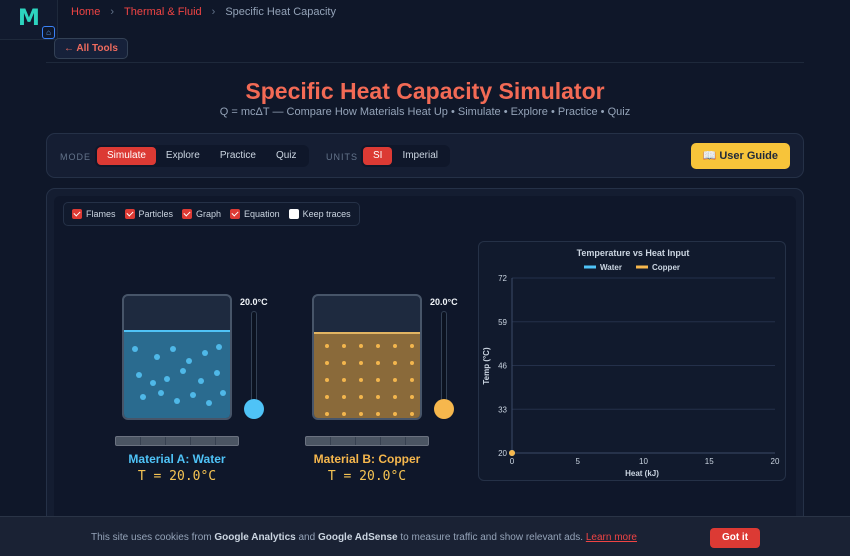 The width and height of the screenshot is (850, 556). I want to click on mode-explore: Explore, so click(182, 155).